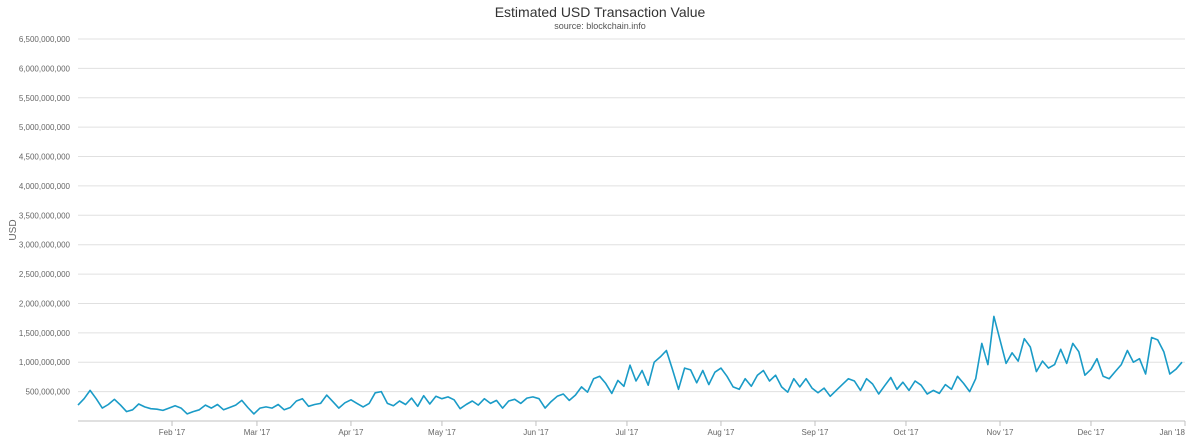 This screenshot has height=447, width=1200. I want to click on y-tick-label: 3,000,000,000, so click(45, 245).